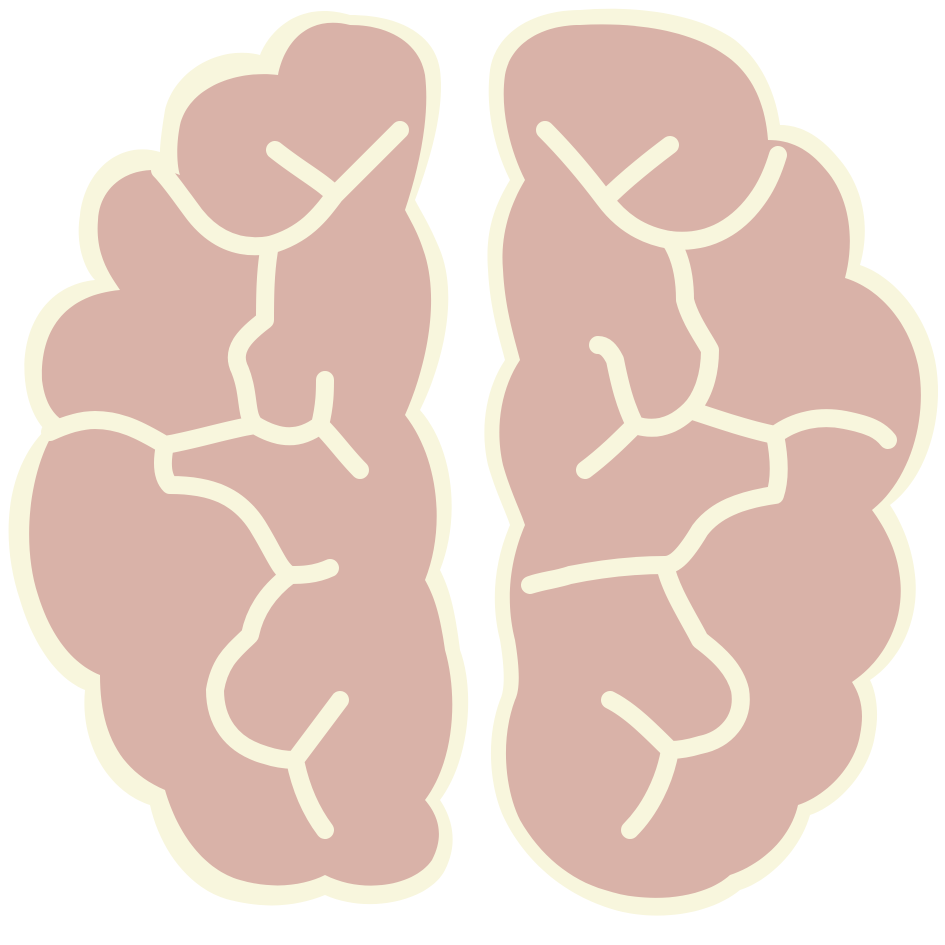 This screenshot has width=945, height=945. I want to click on left-sulcus-lower, so click(277, 702).